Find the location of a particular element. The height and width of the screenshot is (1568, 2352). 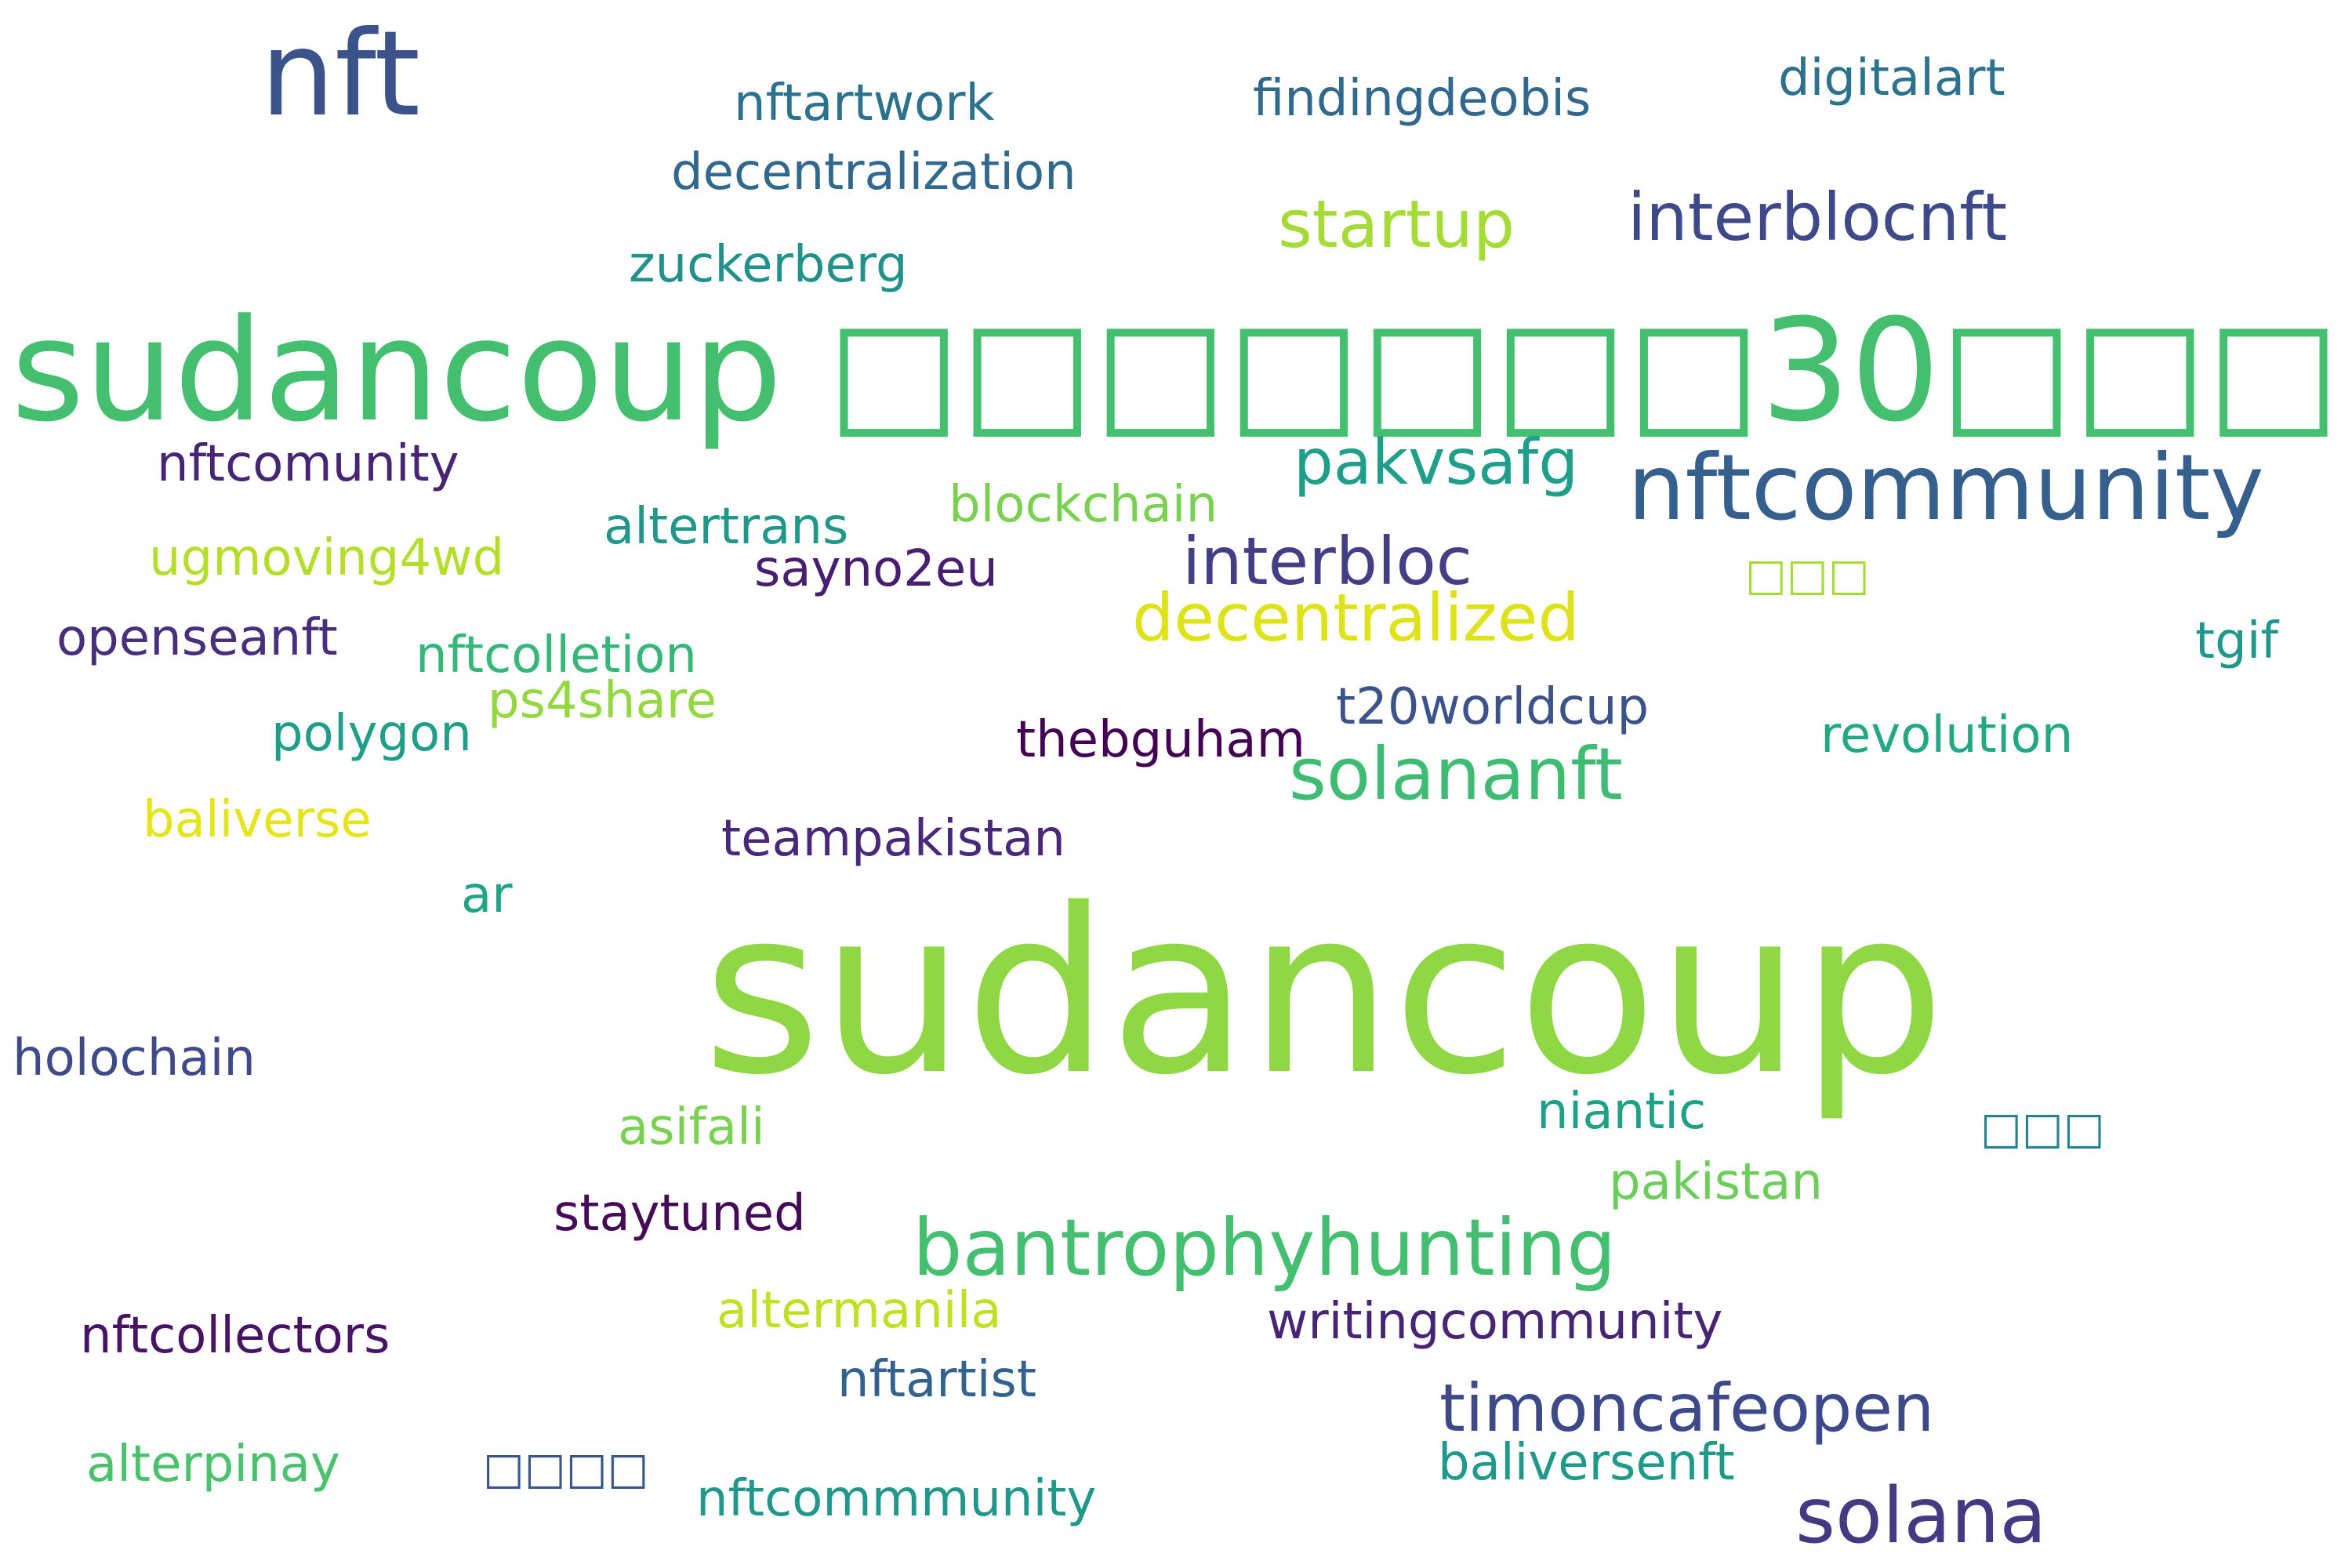

word-digitalart: digitalart is located at coordinates (1891, 78).